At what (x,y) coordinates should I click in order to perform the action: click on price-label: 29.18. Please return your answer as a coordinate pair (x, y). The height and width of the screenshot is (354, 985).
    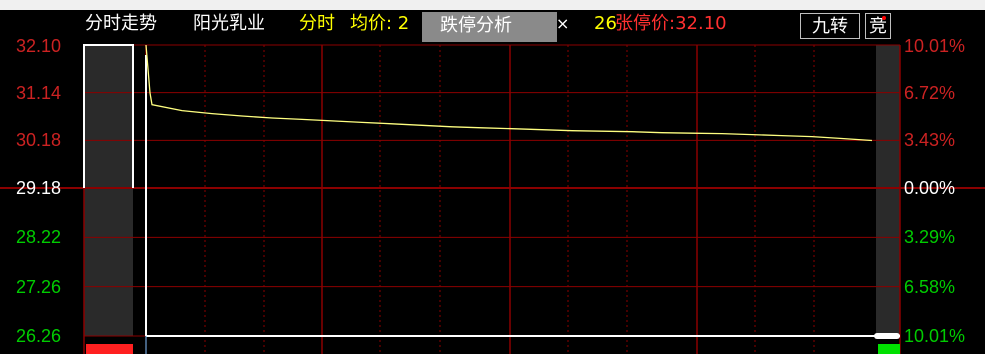
    Looking at the image, I should click on (39, 188).